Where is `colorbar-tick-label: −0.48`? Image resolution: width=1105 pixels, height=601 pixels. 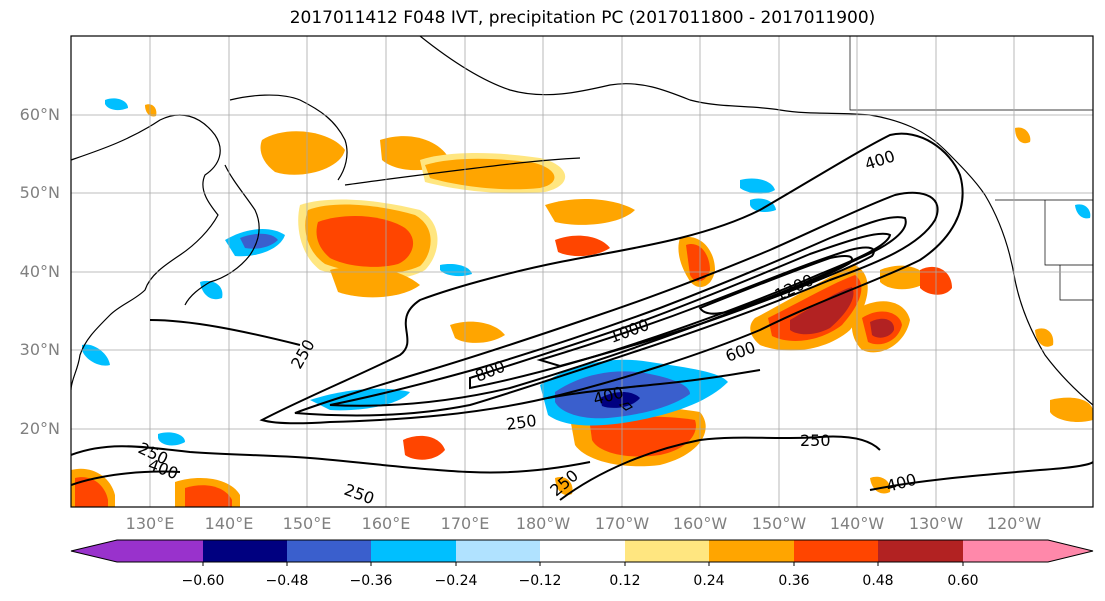 colorbar-tick-label: −0.48 is located at coordinates (287, 581).